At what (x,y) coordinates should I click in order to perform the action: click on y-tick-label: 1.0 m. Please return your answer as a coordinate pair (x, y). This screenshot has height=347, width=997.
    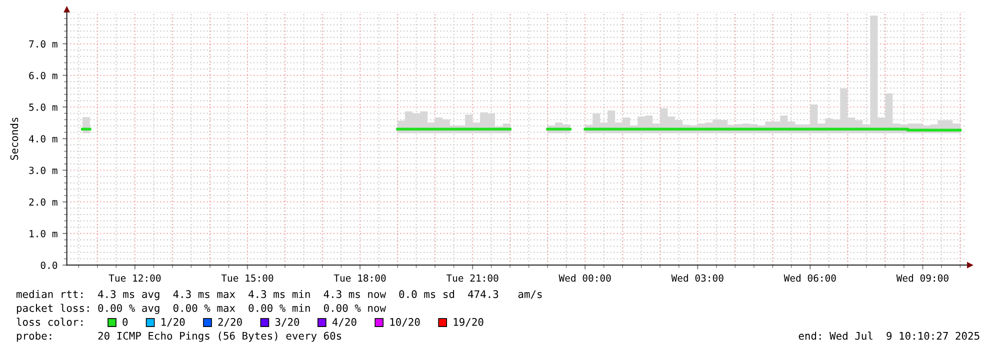
    Looking at the image, I should click on (44, 234).